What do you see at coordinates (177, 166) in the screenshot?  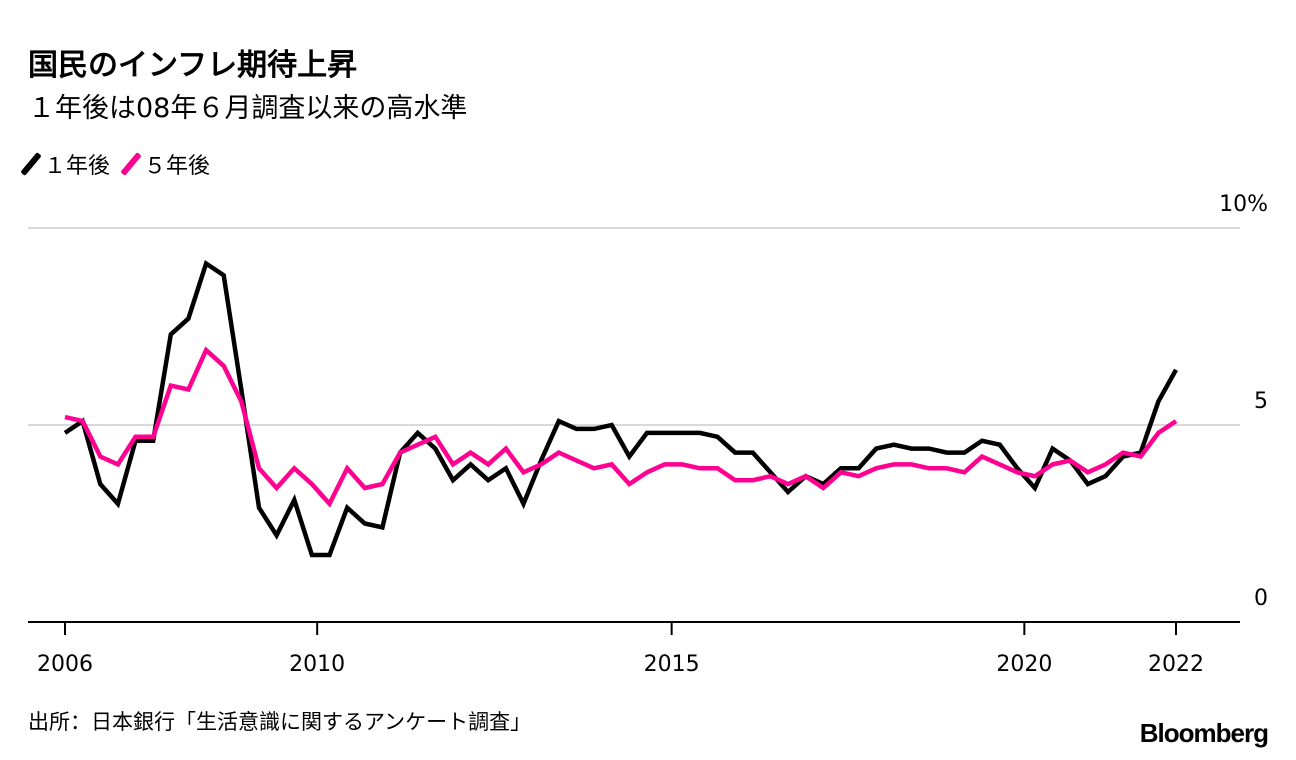 I see `legend-label: ５年後` at bounding box center [177, 166].